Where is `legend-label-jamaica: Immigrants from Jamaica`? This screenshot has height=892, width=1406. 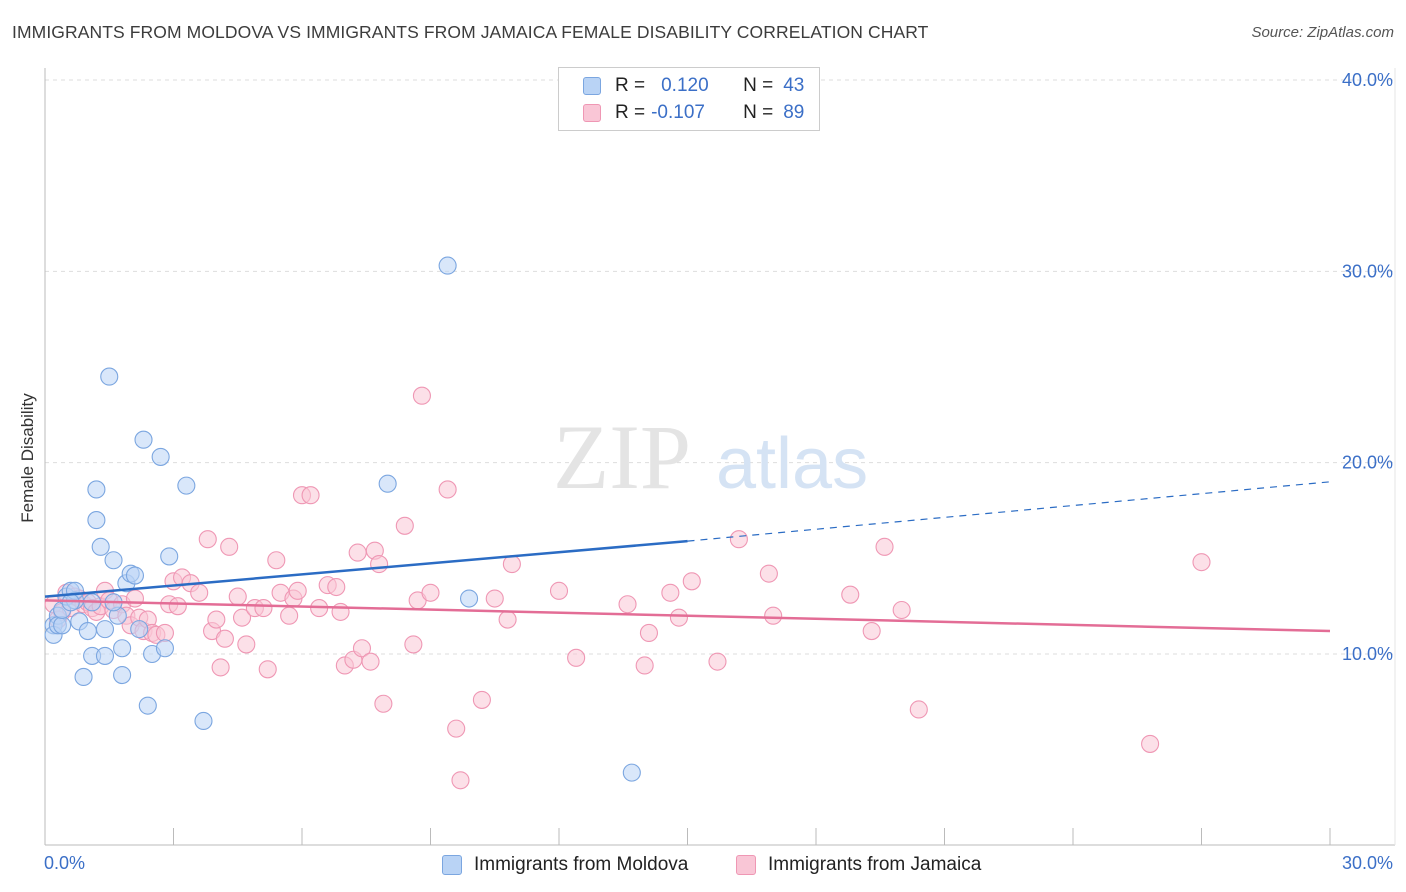 legend-label-jamaica: Immigrants from Jamaica is located at coordinates (875, 864).